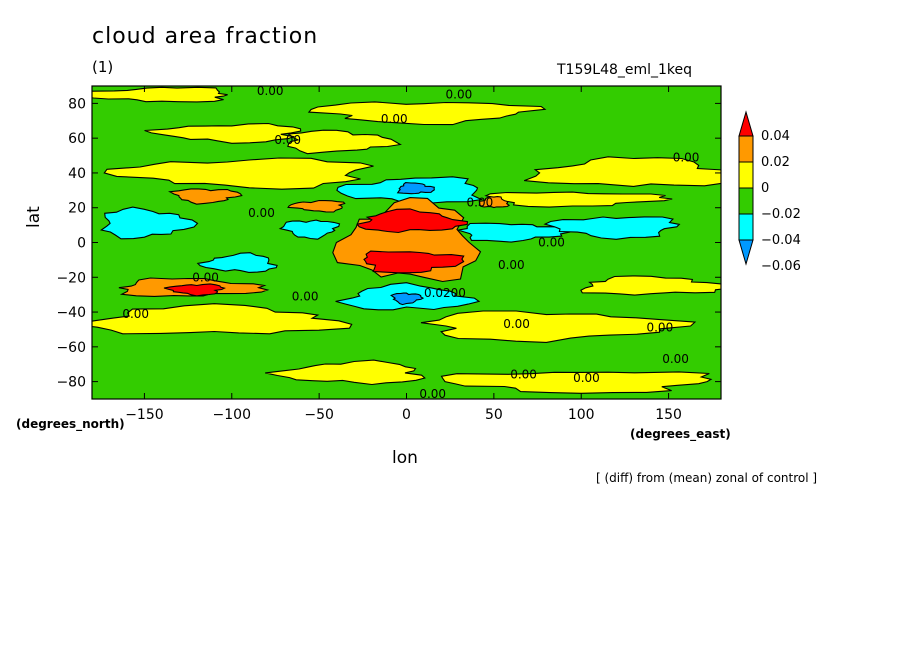 The height and width of the screenshot is (654, 904). What do you see at coordinates (775, 162) in the screenshot?
I see `colorbar-label: 0.02` at bounding box center [775, 162].